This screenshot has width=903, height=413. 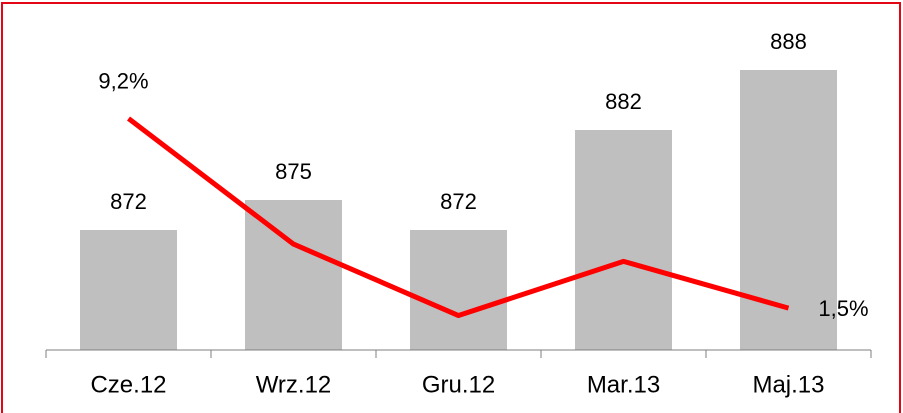 What do you see at coordinates (293, 171) in the screenshot?
I see `bar-value-label: 875` at bounding box center [293, 171].